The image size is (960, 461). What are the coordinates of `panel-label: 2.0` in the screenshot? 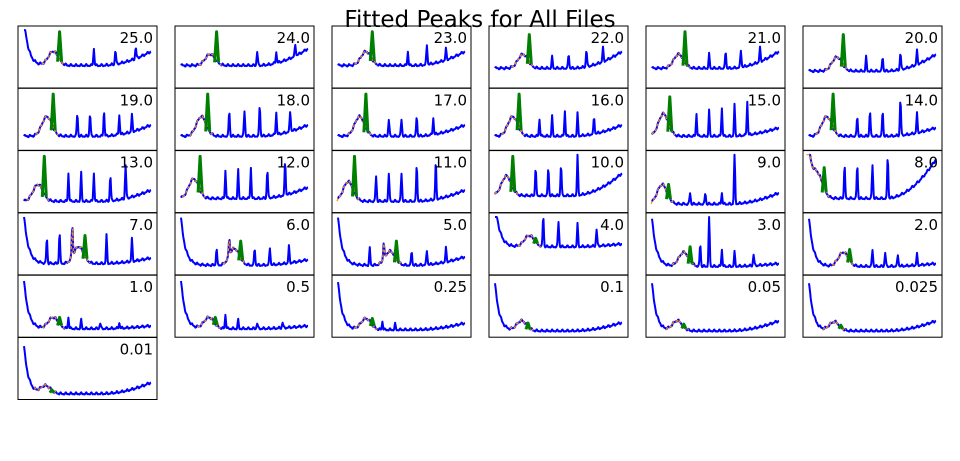 It's located at (926, 225).